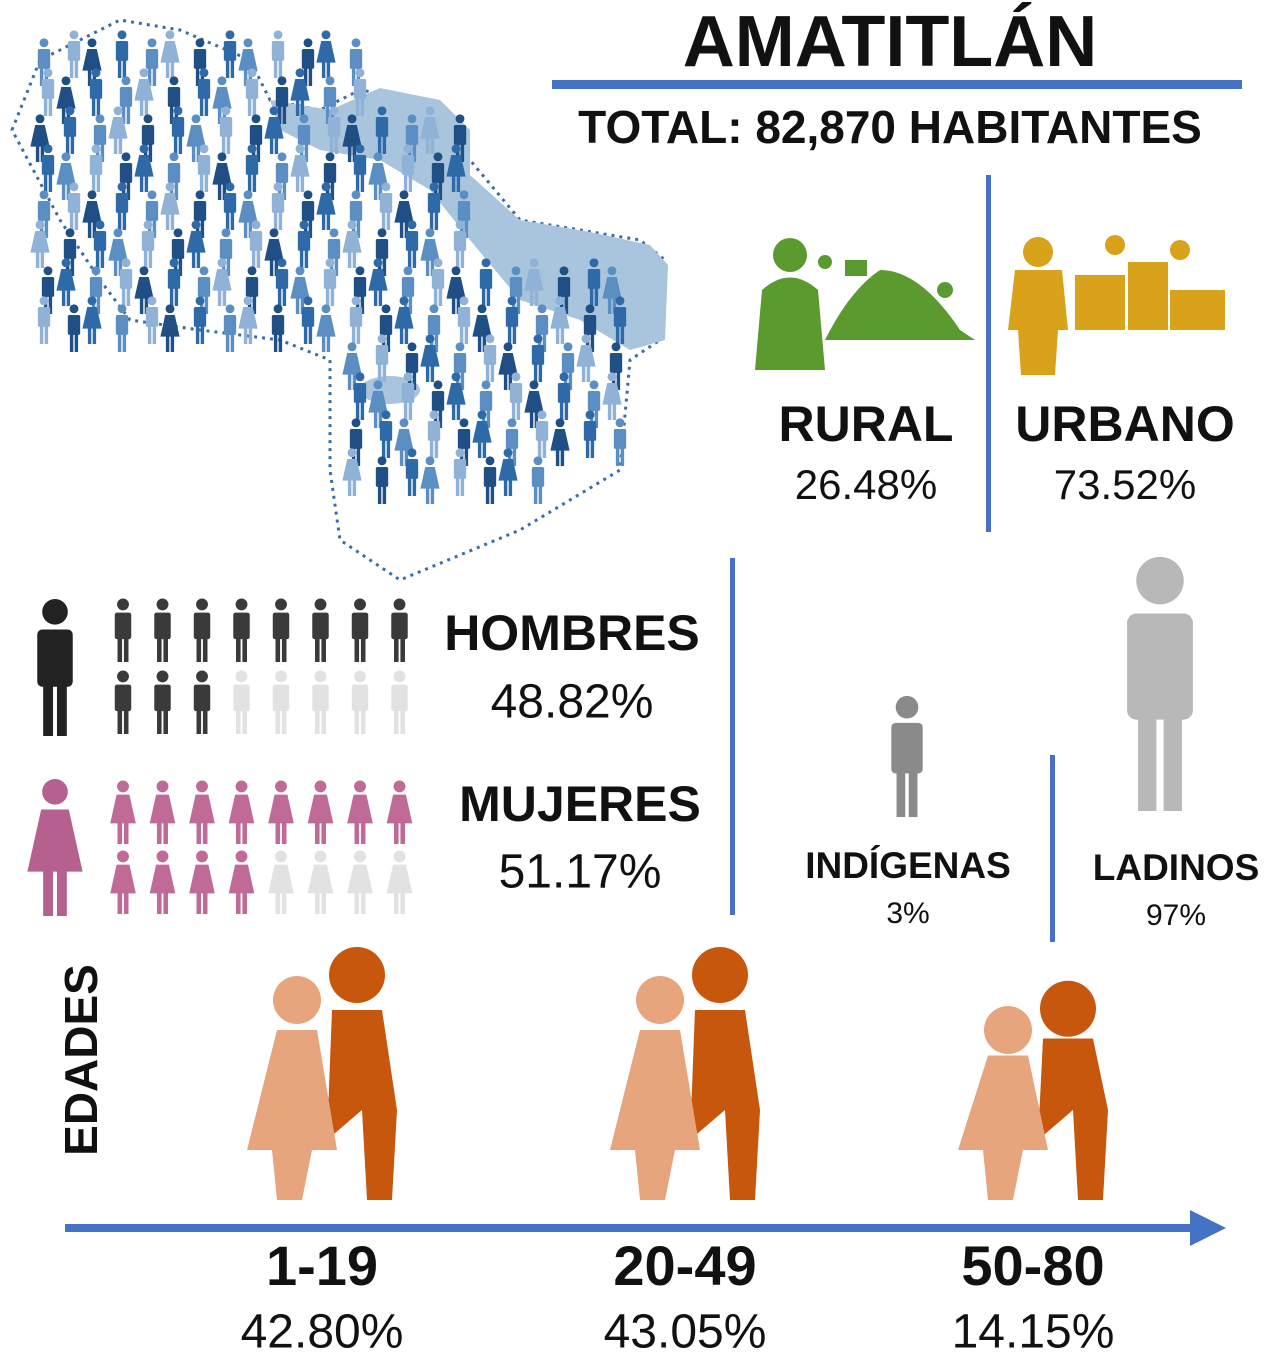 The height and width of the screenshot is (1359, 1278). I want to click on age-range: 1-19, so click(322, 1265).